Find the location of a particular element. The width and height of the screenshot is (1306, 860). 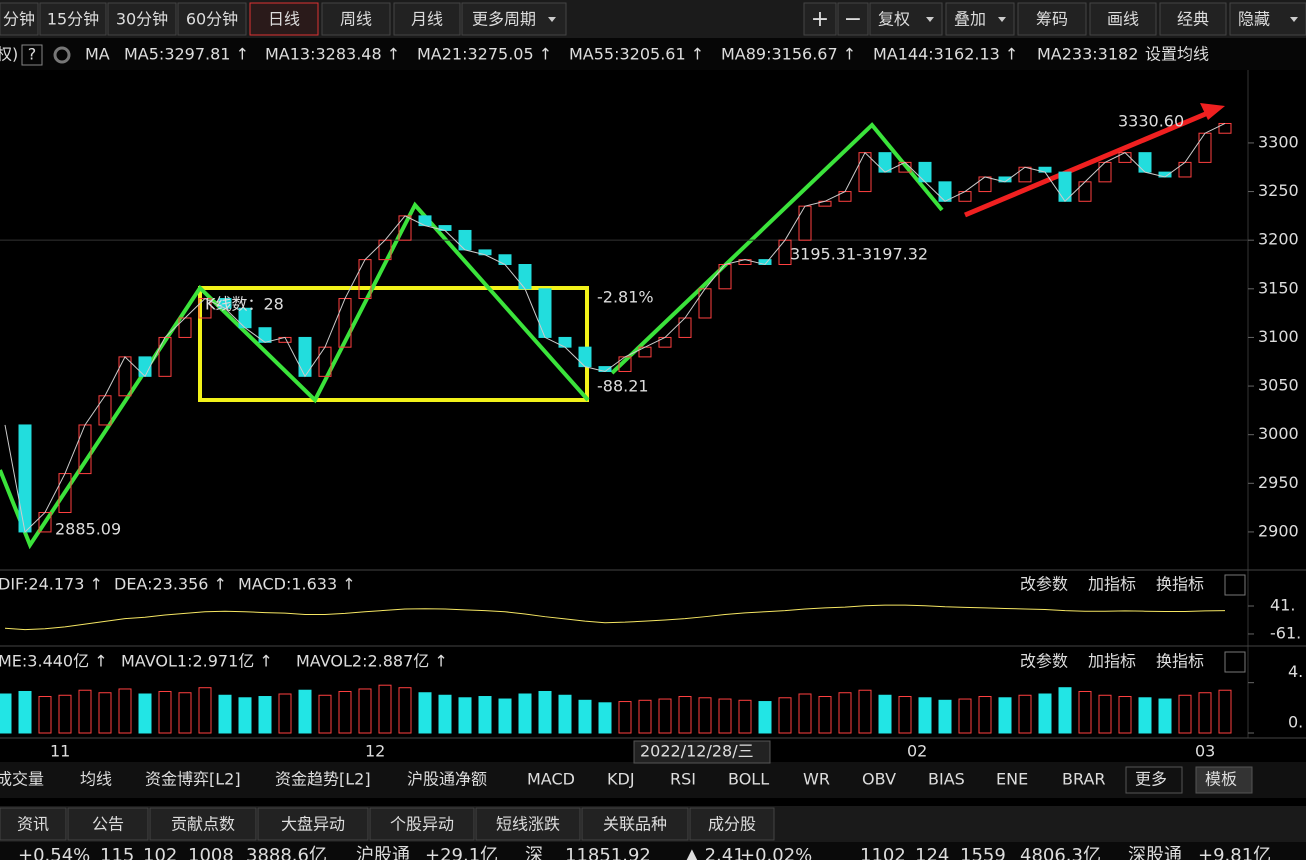

info-tab: 公告 is located at coordinates (108, 824).